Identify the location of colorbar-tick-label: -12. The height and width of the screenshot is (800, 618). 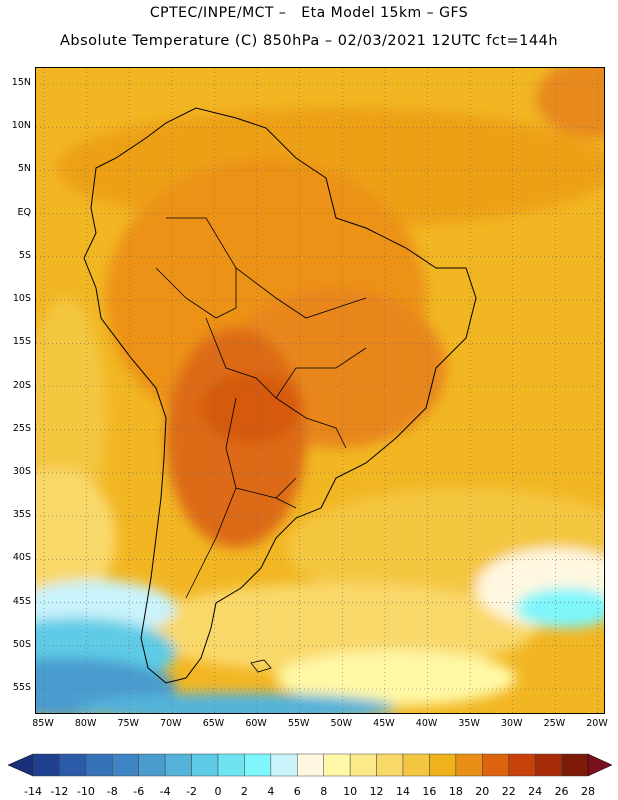
(59, 791).